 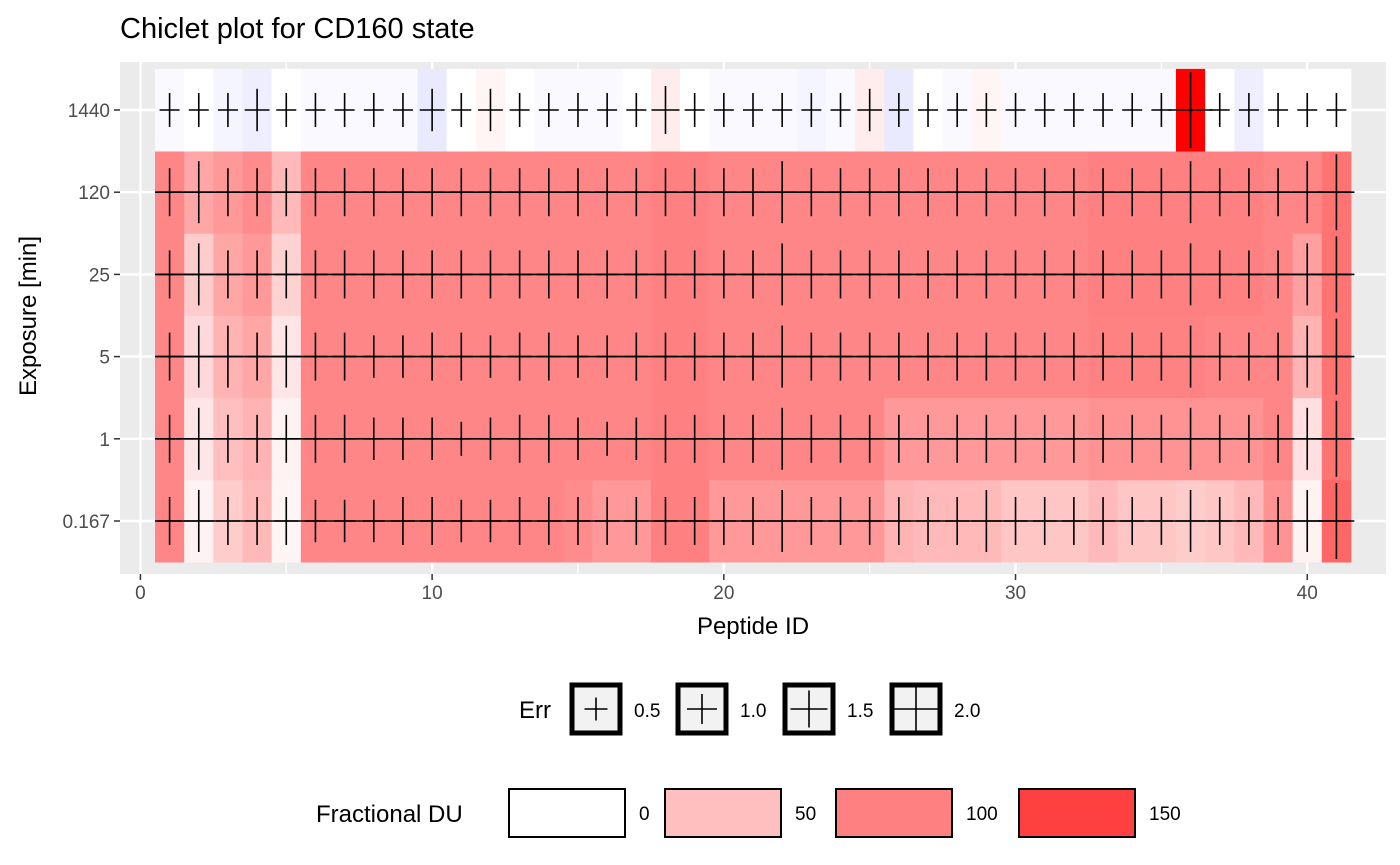 What do you see at coordinates (1307, 593) in the screenshot?
I see `x-tick-label: 40` at bounding box center [1307, 593].